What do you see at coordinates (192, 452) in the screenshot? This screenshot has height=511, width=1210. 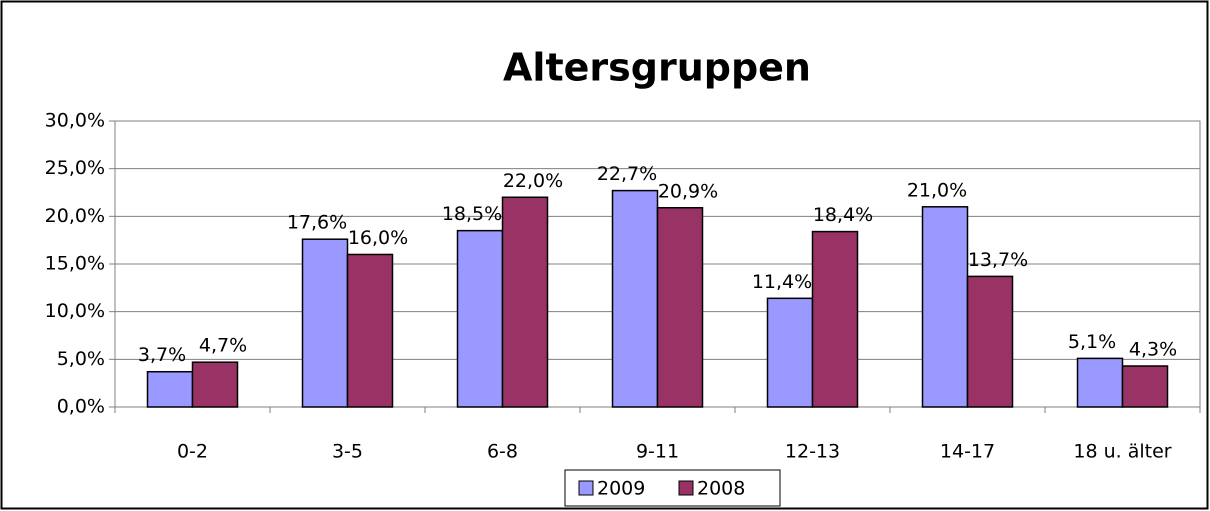 I see `x-tick-label: 0-2` at bounding box center [192, 452].